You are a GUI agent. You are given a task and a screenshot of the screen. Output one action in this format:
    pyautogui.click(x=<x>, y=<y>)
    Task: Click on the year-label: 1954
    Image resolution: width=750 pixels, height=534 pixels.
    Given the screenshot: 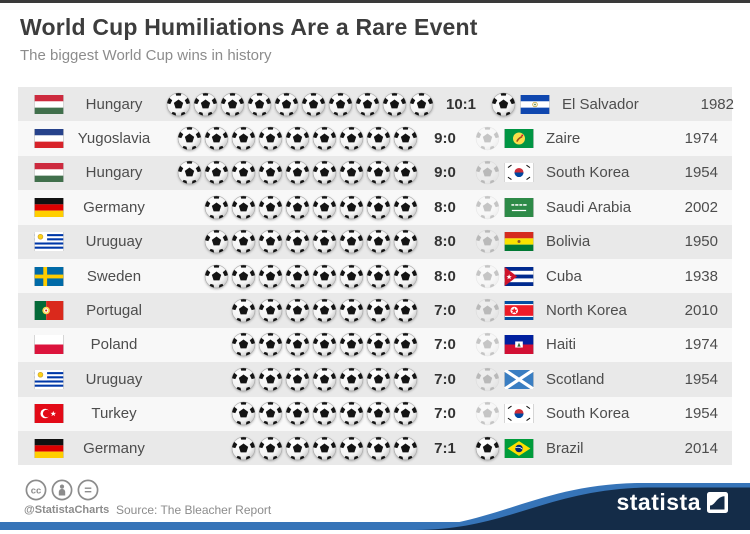 What is the action you would take?
    pyautogui.click(x=701, y=414)
    